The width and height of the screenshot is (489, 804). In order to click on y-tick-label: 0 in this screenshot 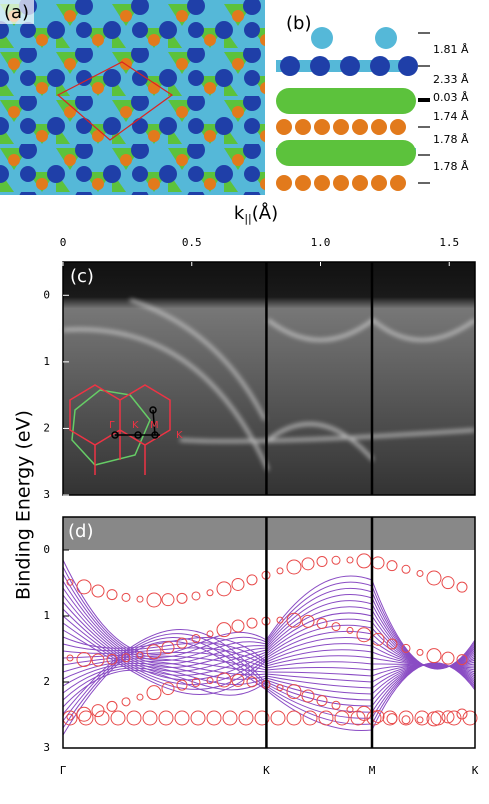, I will do `click(46, 294)`.